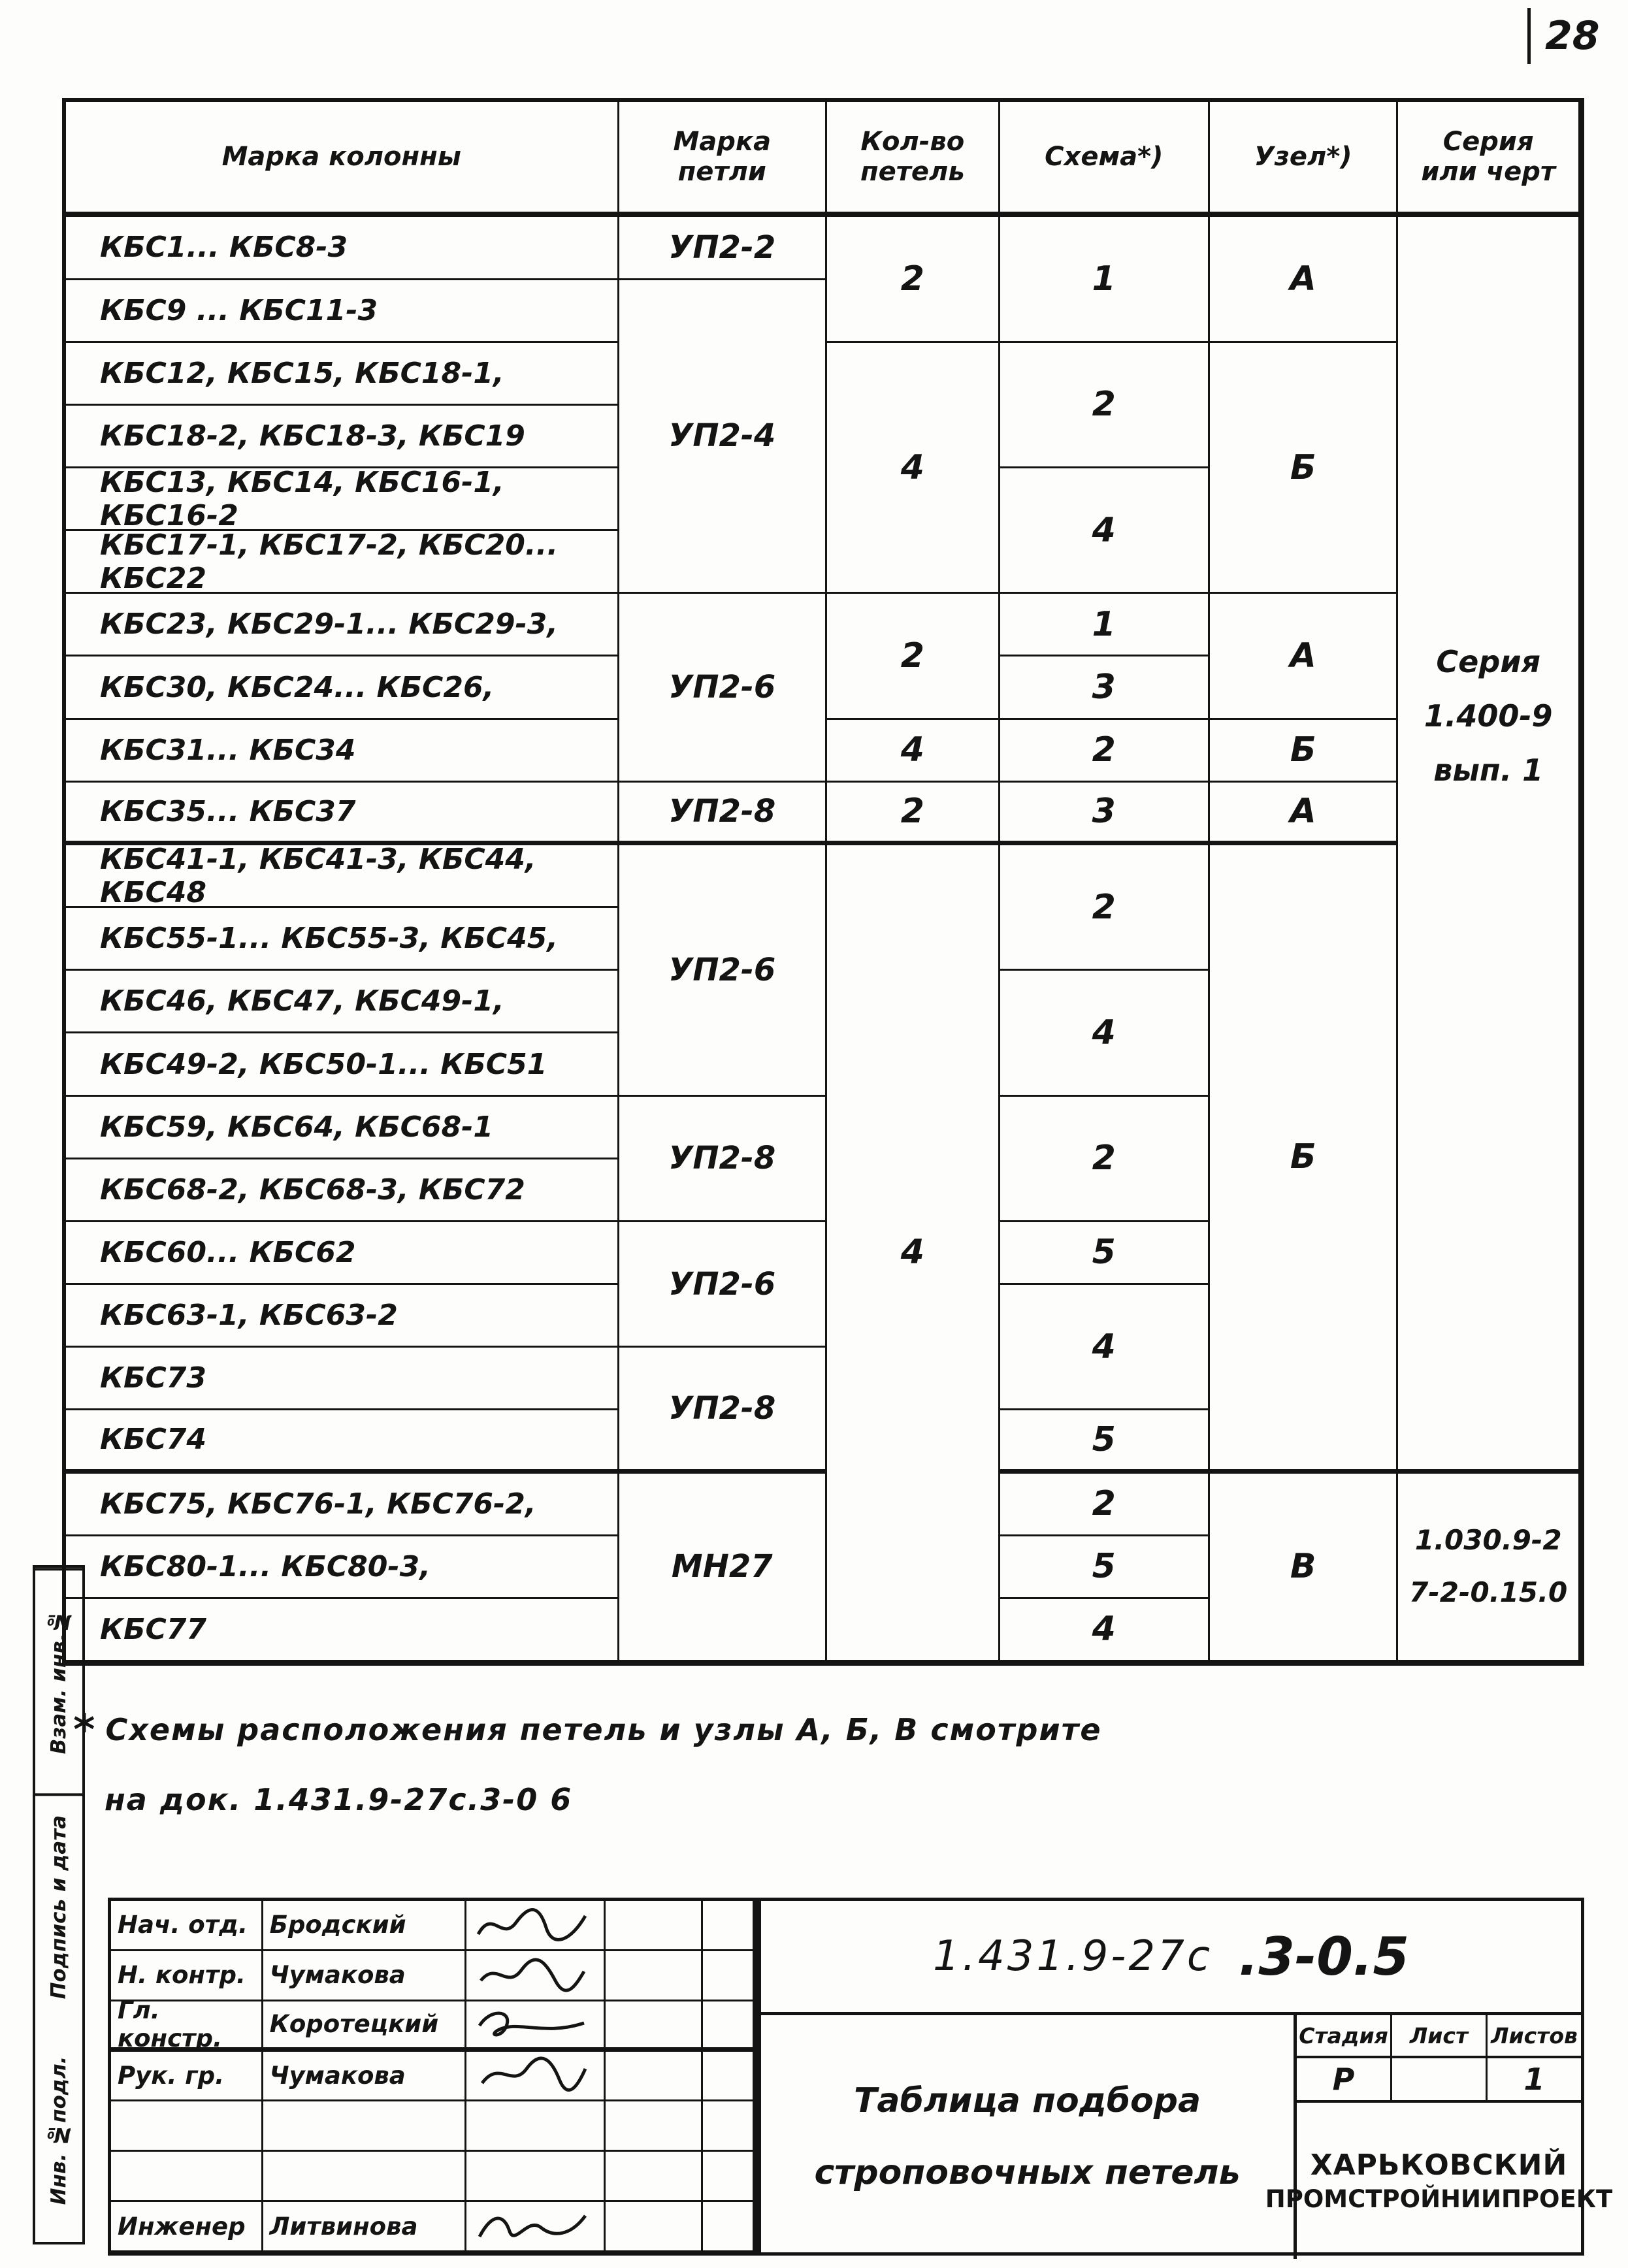  What do you see at coordinates (342, 1002) in the screenshot?
I see `col-mark-cell: КБС46, КБС47, КБС49-1,` at bounding box center [342, 1002].